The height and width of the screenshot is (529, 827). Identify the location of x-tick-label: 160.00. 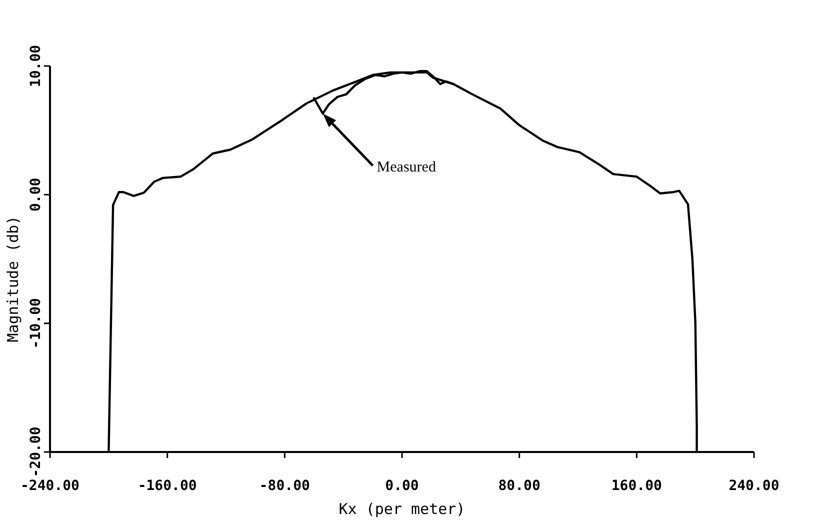
(636, 486).